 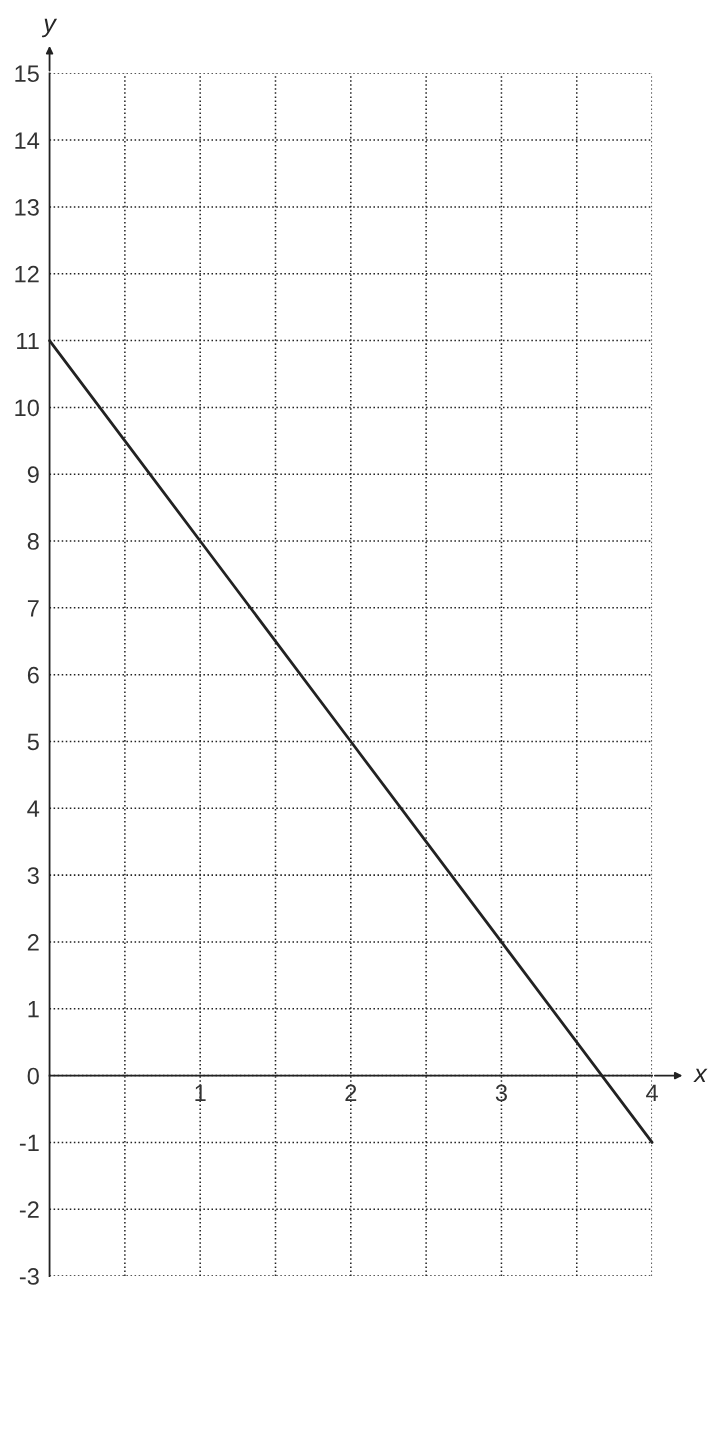 I want to click on y-tick-label: 15, so click(x=27, y=74).